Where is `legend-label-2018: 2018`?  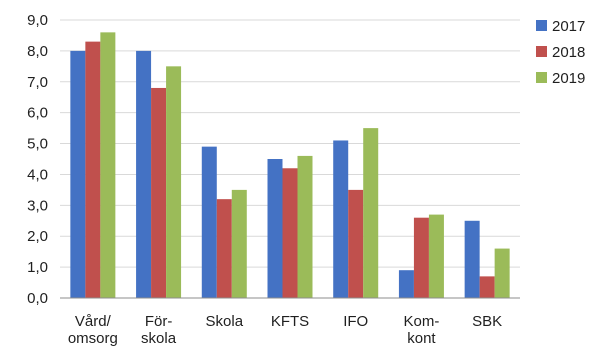 legend-label-2018: 2018 is located at coordinates (568, 52).